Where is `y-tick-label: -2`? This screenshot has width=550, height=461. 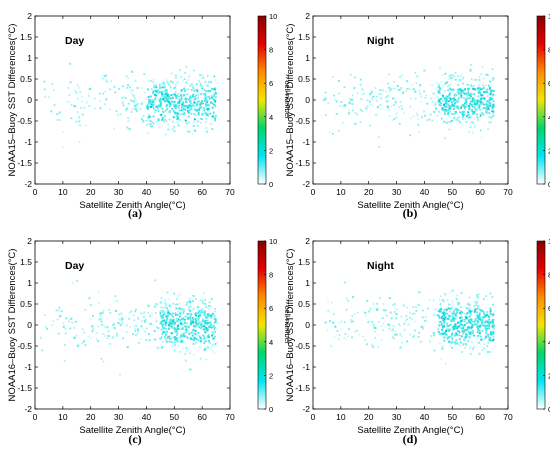 y-tick-label: -2 is located at coordinates (28, 184).